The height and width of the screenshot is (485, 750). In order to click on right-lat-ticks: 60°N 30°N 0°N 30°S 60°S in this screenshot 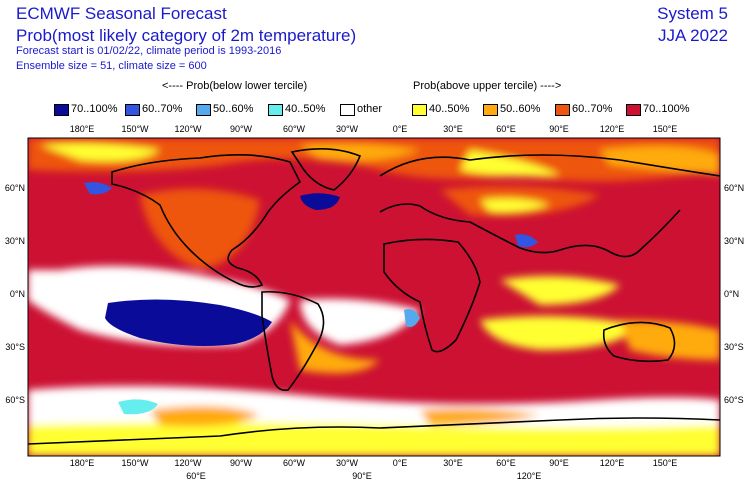, I will do `click(734, 294)`.